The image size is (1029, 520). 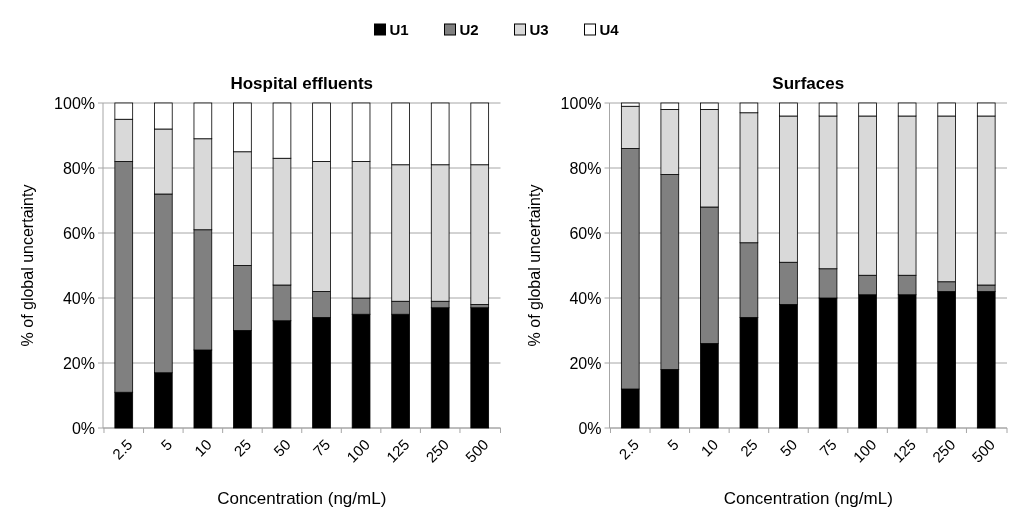 What do you see at coordinates (469, 30) in the screenshot?
I see `legend-label: U2` at bounding box center [469, 30].